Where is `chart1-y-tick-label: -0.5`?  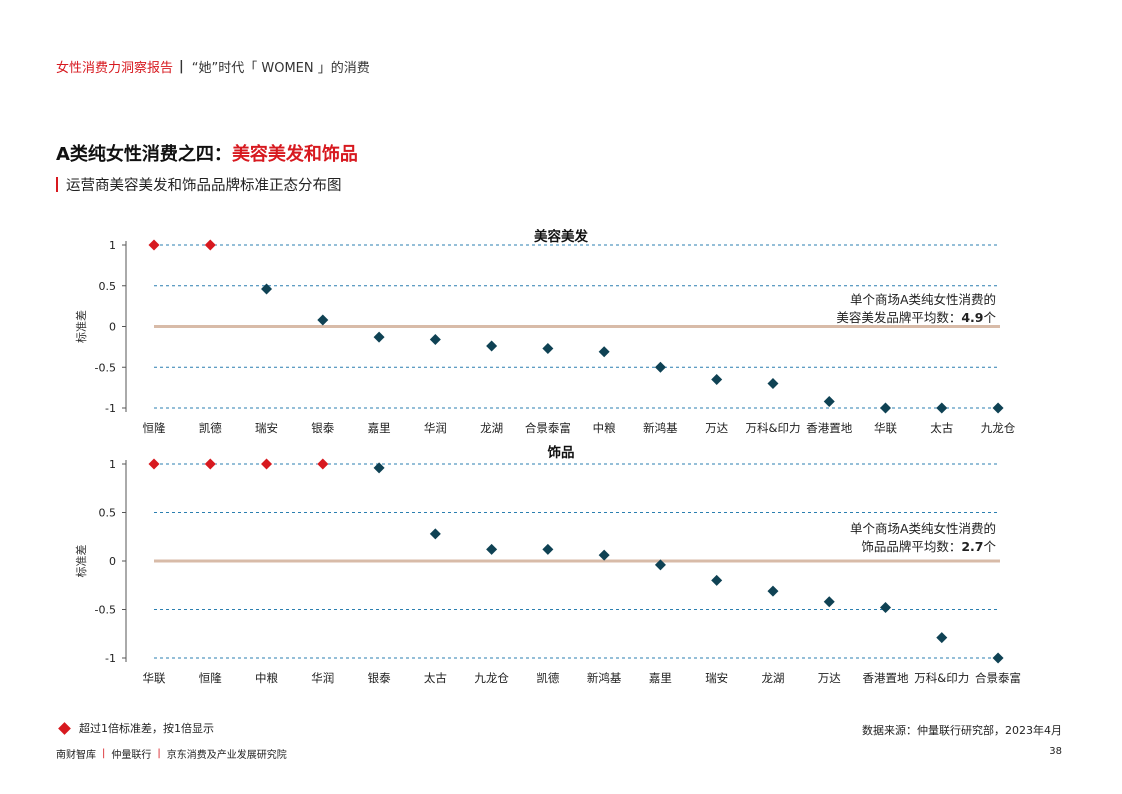 chart1-y-tick-label: -0.5 is located at coordinates (105, 367).